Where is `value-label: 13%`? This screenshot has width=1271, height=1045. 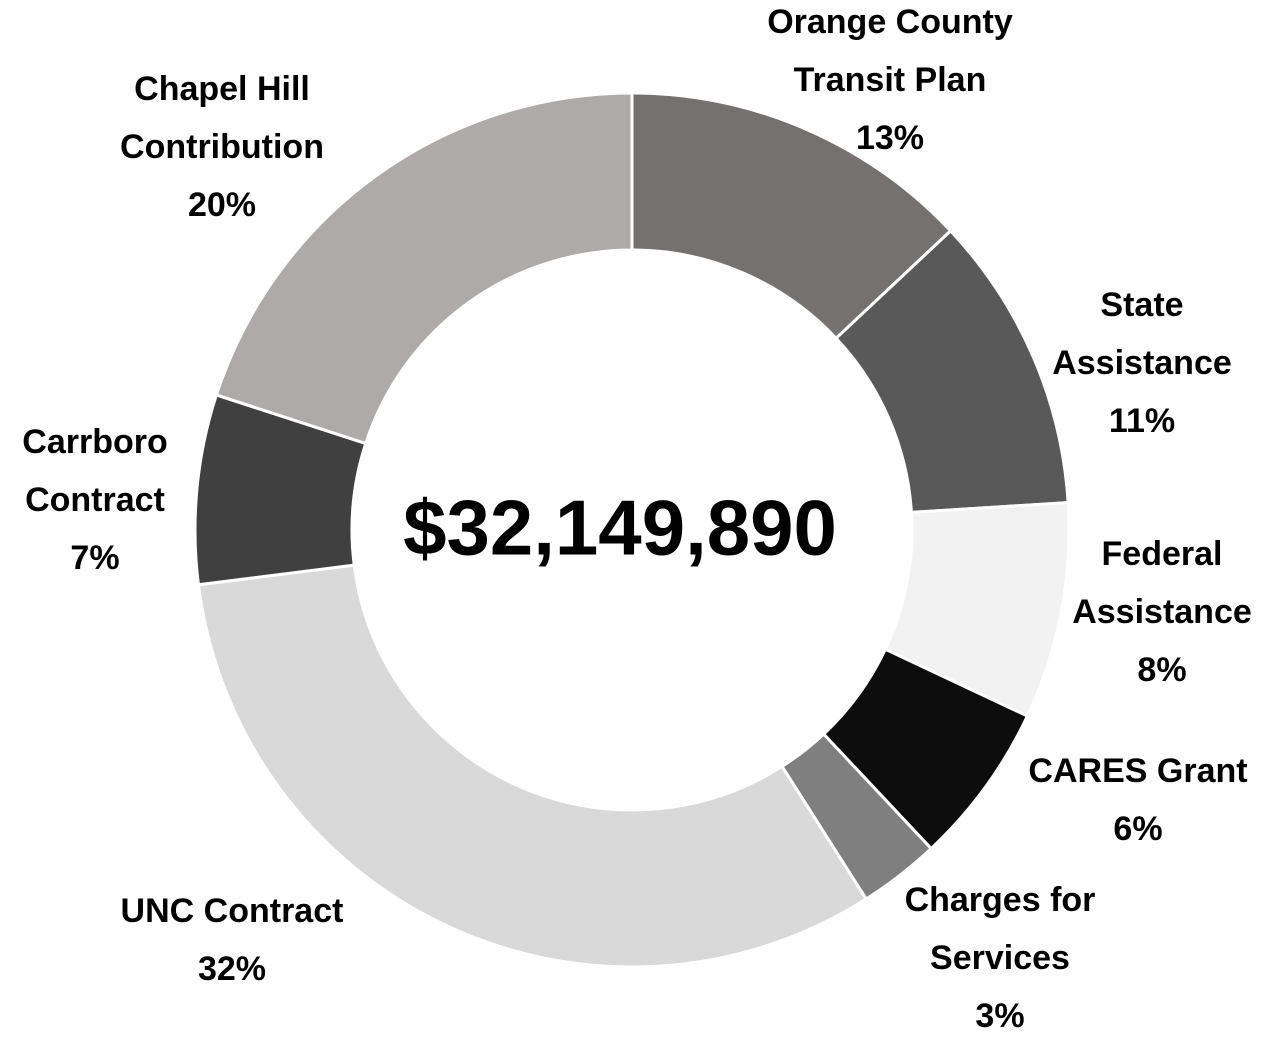 value-label: 13% is located at coordinates (890, 138).